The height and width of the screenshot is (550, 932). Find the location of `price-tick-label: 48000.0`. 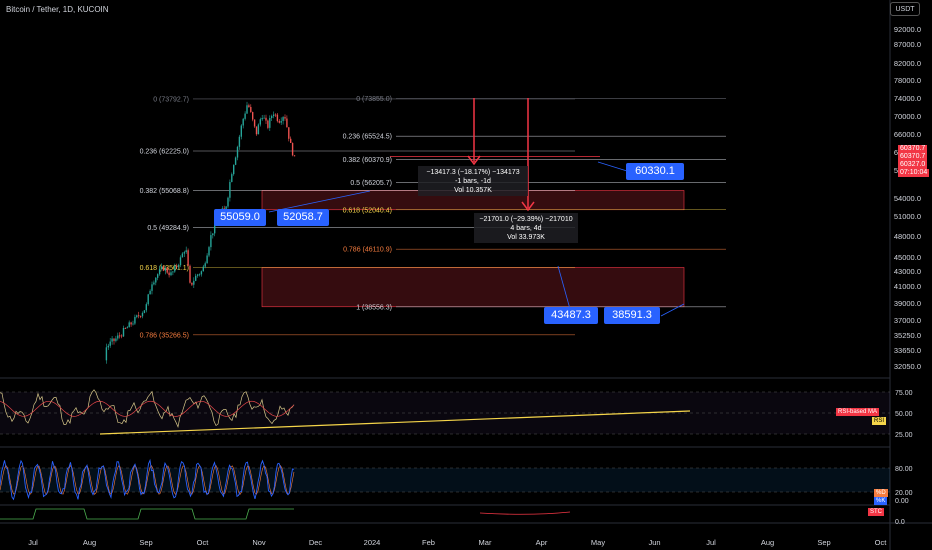

price-tick-label: 48000.0 is located at coordinates (907, 236).